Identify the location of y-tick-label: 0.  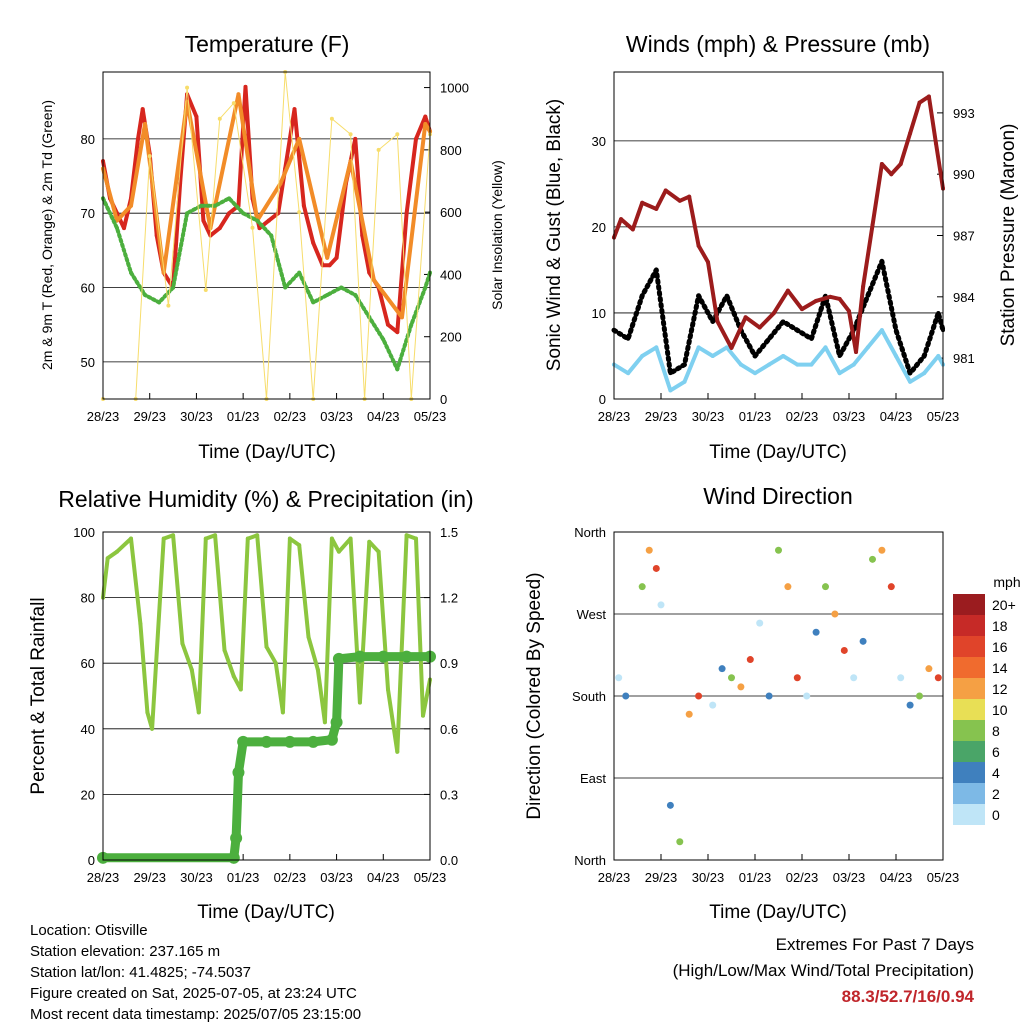
(91, 860).